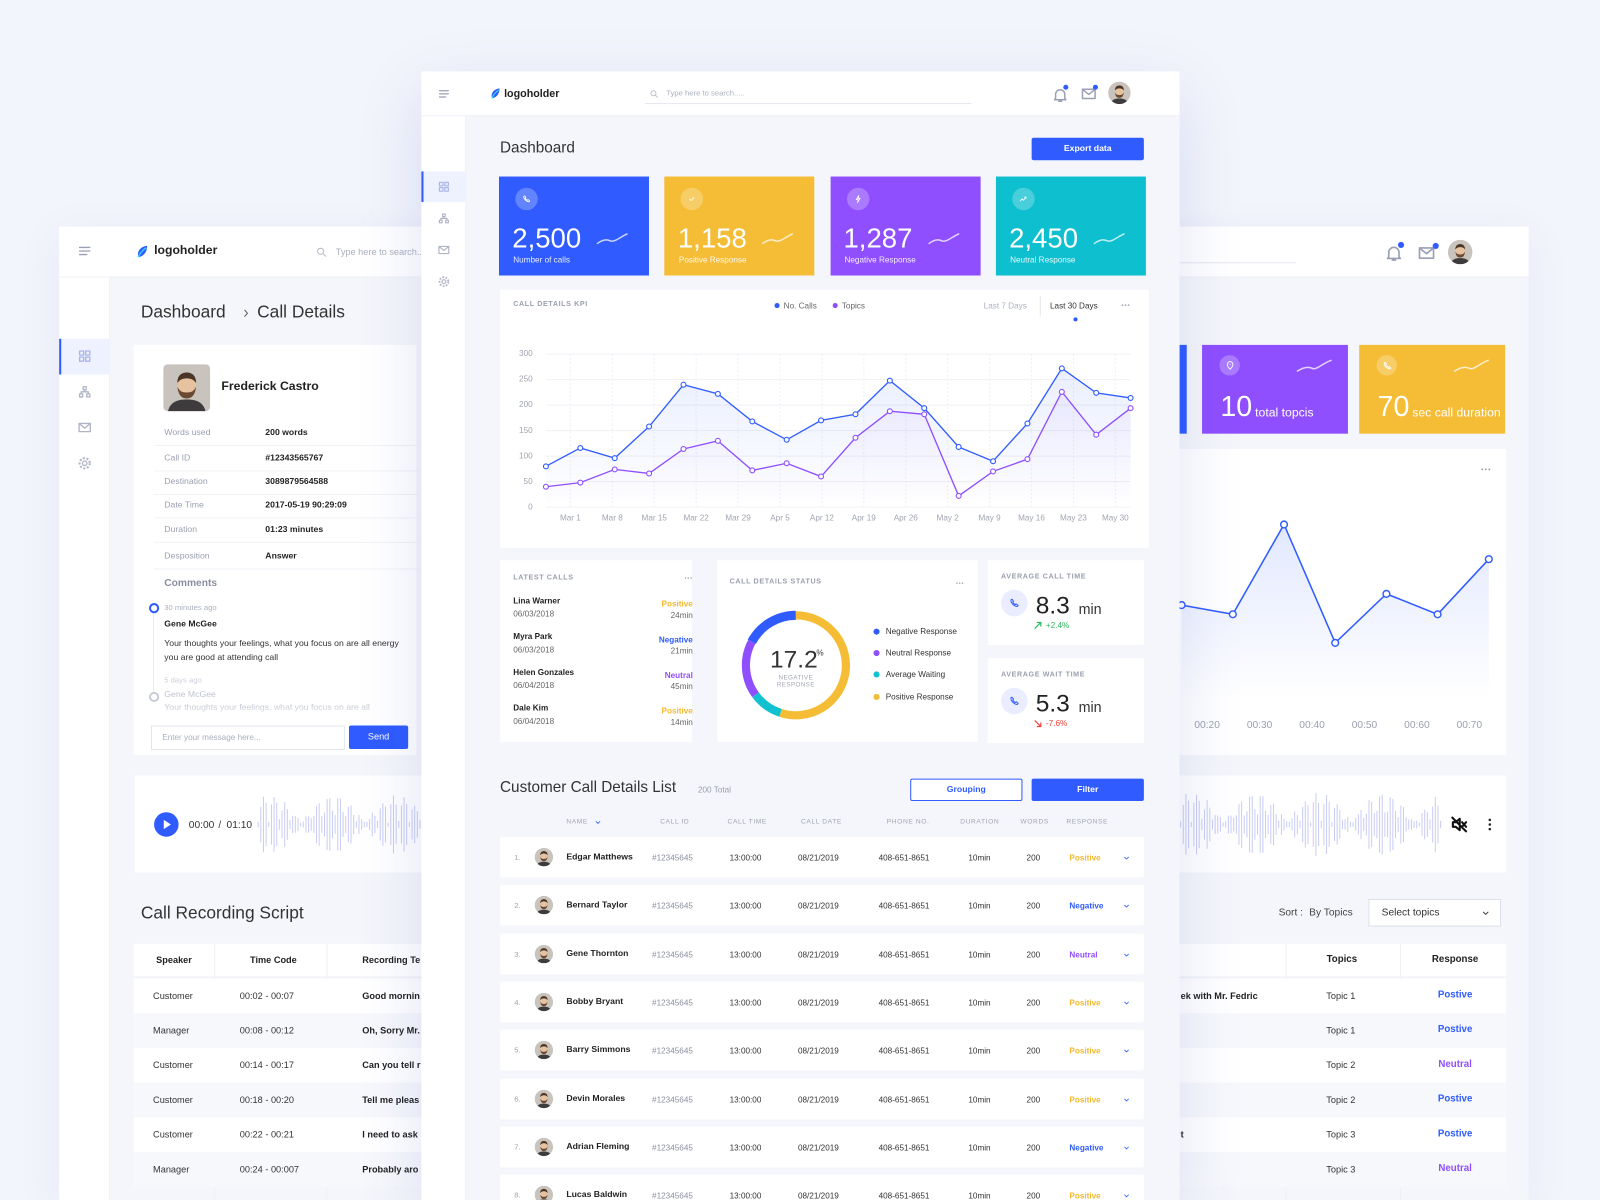 This screenshot has width=1600, height=1200. I want to click on send-label: Send, so click(378, 736).